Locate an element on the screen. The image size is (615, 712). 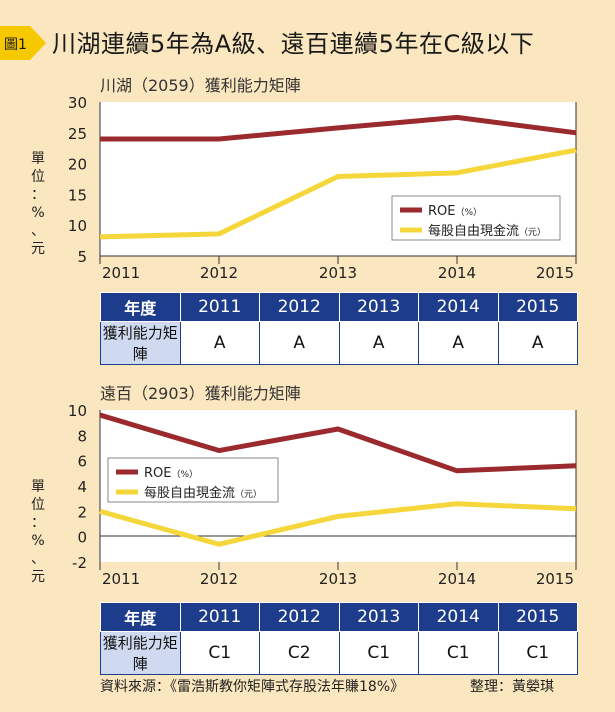
figure-tag: 圖1 is located at coordinates (23, 43).